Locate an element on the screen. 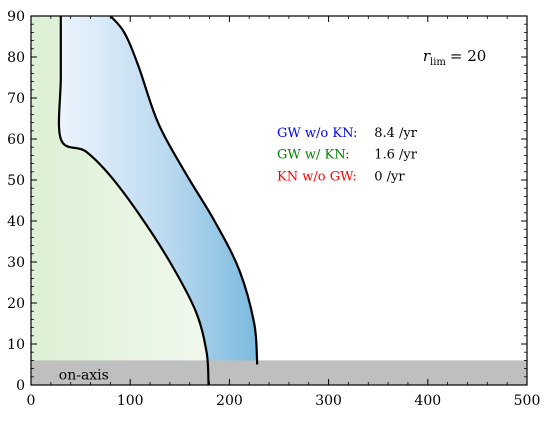 The image size is (550, 425). rate-value: 1.6 /yr is located at coordinates (396, 155).